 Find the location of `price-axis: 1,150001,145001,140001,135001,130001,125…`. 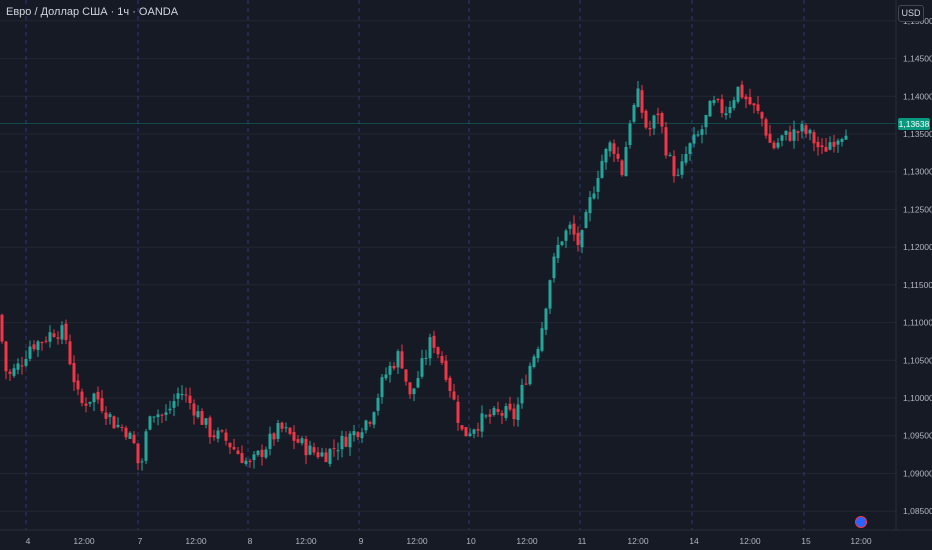

price-axis: 1,150001,145001,140001,135001,130001,125… is located at coordinates (917, 266).